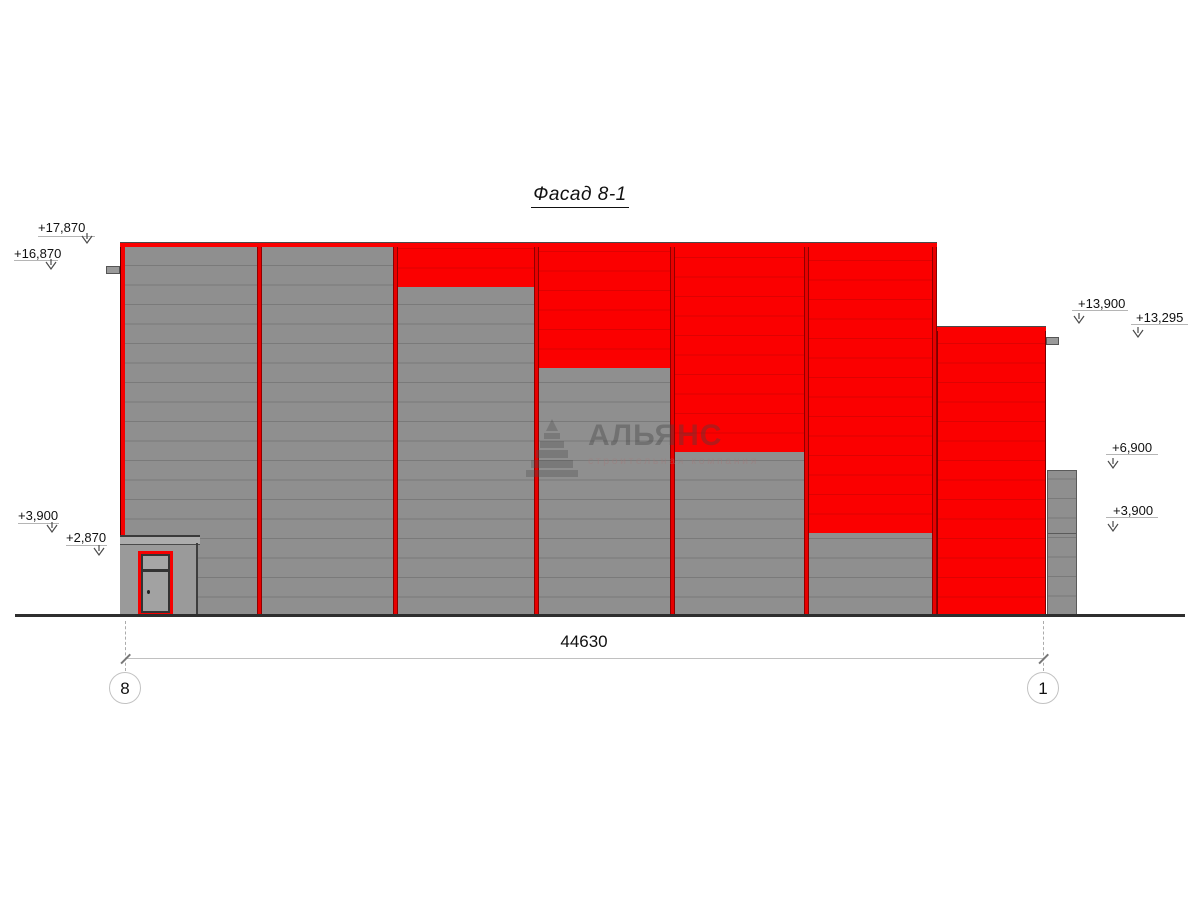 This screenshot has height=900, width=1200. I want to click on elevation-mark-label: +2,870, so click(86, 537).